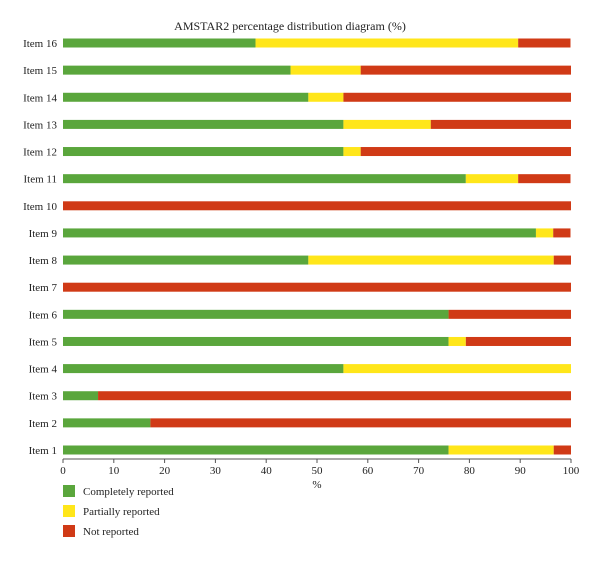  What do you see at coordinates (63, 471) in the screenshot?
I see `x-tick-label: 0` at bounding box center [63, 471].